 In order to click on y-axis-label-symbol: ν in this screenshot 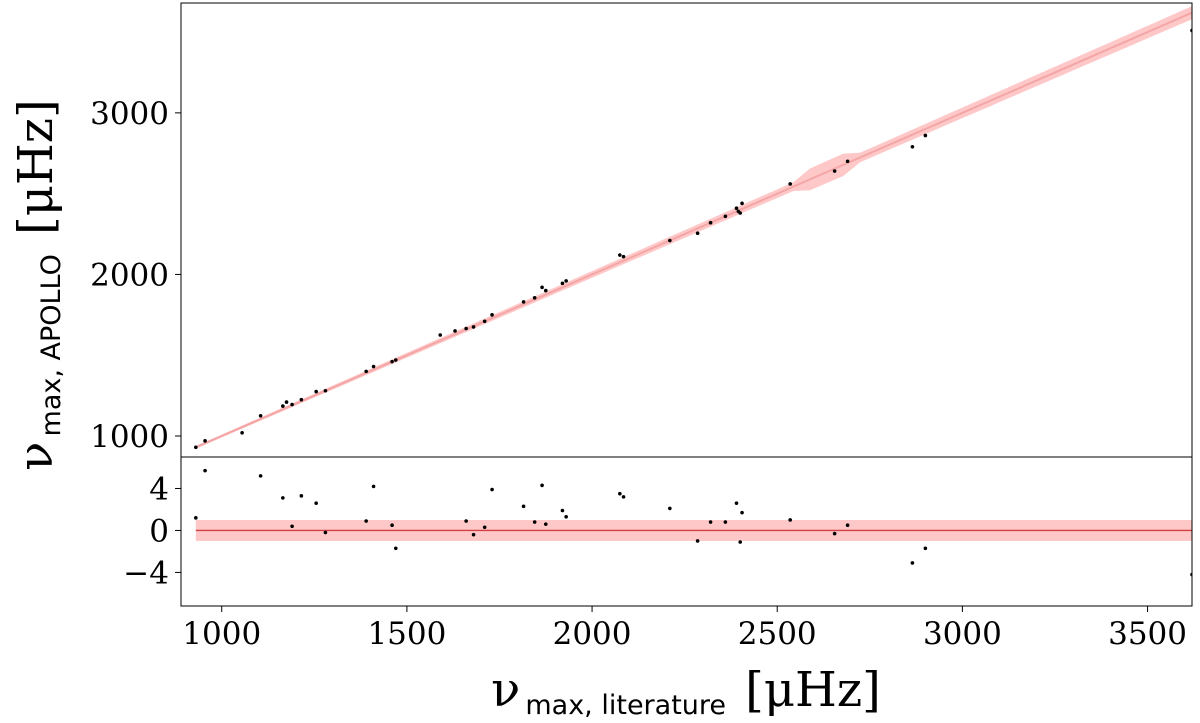, I will do `click(36, 456)`.